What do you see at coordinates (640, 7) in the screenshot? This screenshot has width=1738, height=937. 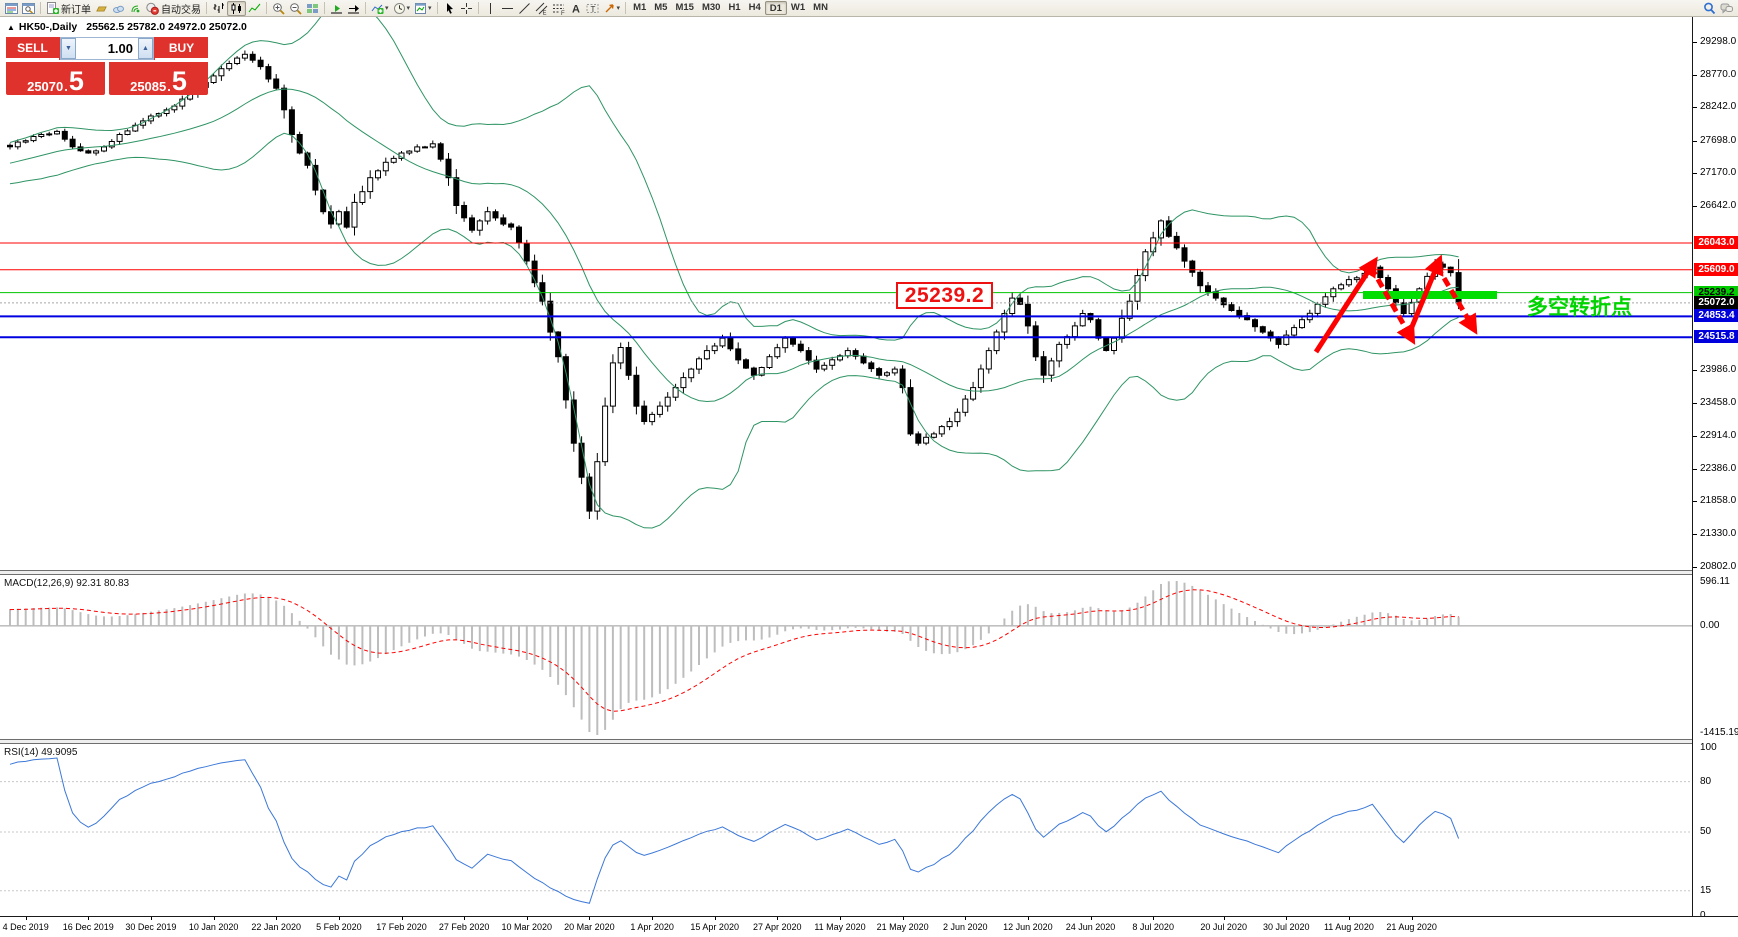 I see `timeframe-M1: M1` at bounding box center [640, 7].